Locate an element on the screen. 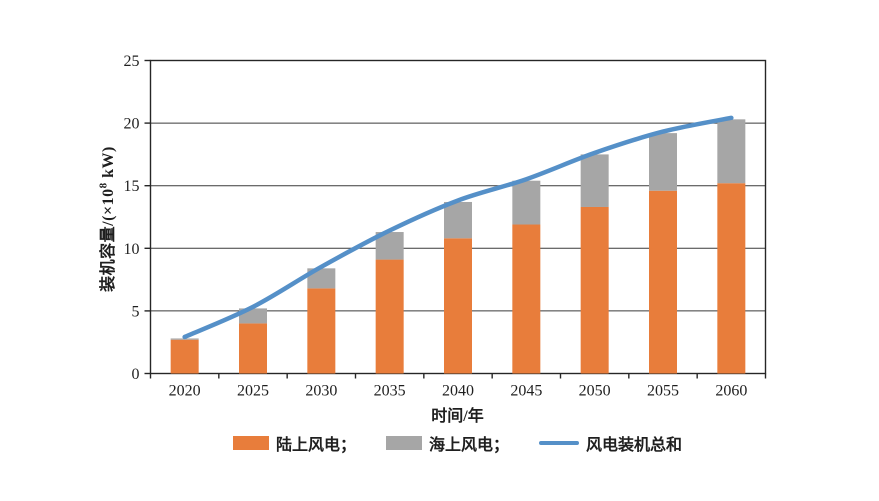 The height and width of the screenshot is (501, 879). x-tick-label-2050: 2050 is located at coordinates (595, 391).